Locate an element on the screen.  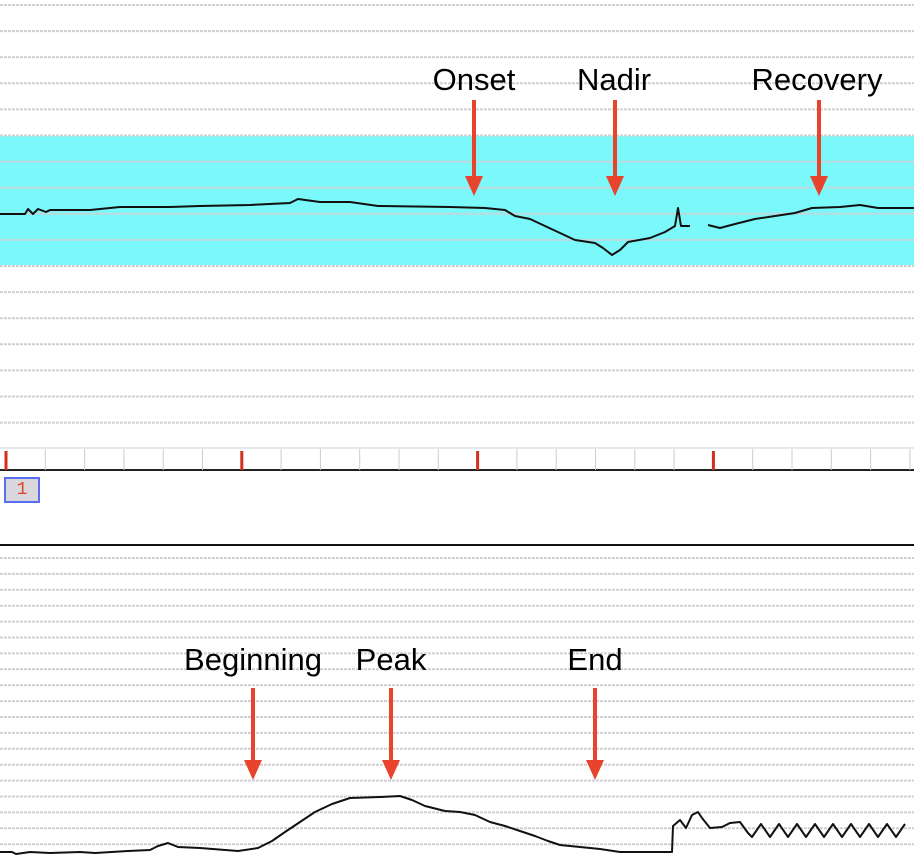
uterine-contraction-trace is located at coordinates (453, 825).